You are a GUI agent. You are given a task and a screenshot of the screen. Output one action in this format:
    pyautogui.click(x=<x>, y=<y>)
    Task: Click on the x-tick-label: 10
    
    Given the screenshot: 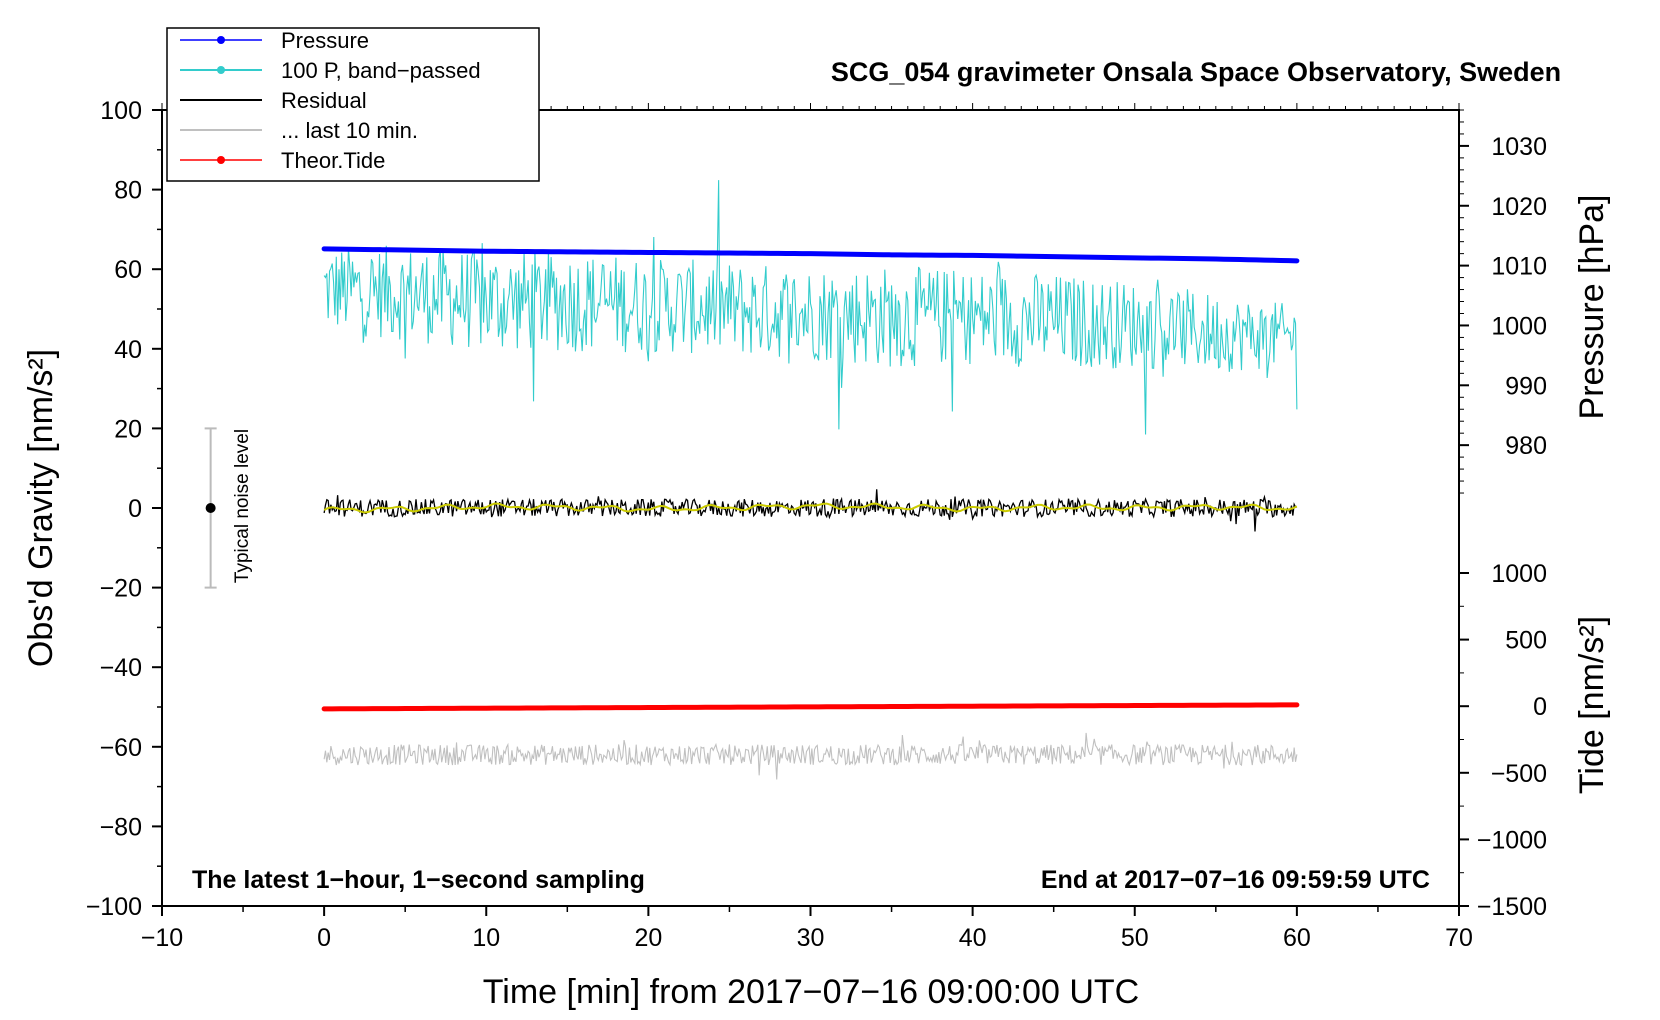 What is the action you would take?
    pyautogui.click(x=486, y=938)
    